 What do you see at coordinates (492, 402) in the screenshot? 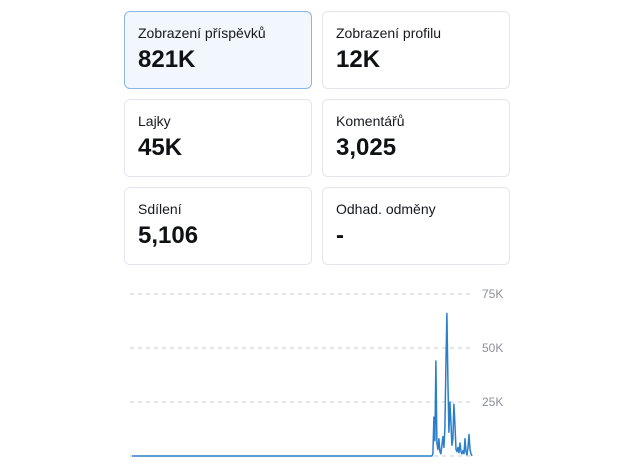
I see `y-tick-label: 25K` at bounding box center [492, 402].